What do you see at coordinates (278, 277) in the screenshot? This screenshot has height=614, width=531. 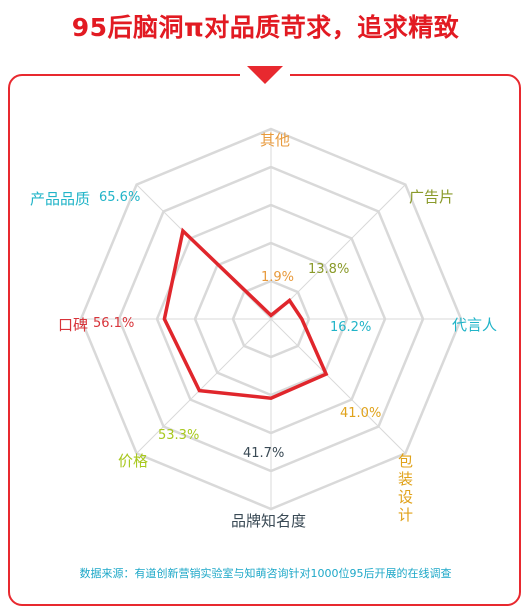 I see `value-label-other: 1.9%` at bounding box center [278, 277].